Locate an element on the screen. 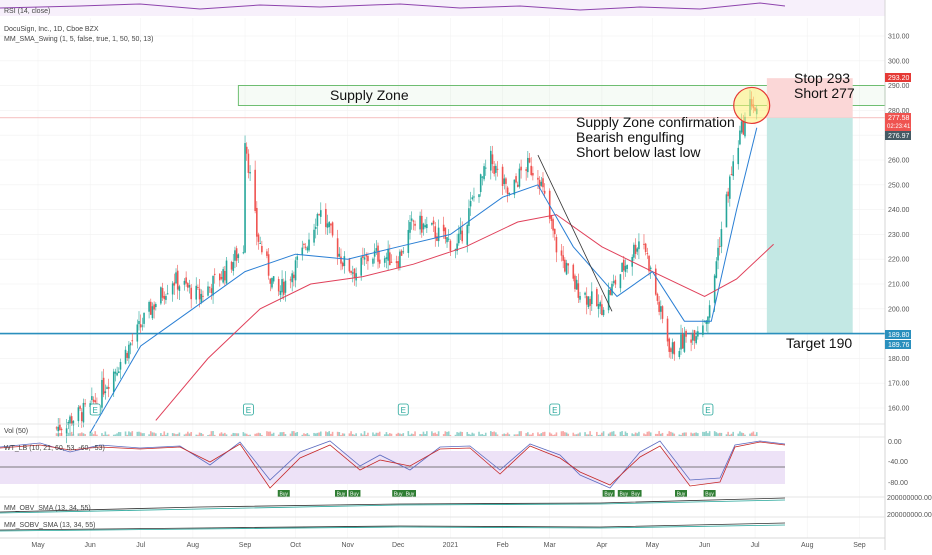 This screenshot has width=932, height=555. rsi-line is located at coordinates (393, 6).